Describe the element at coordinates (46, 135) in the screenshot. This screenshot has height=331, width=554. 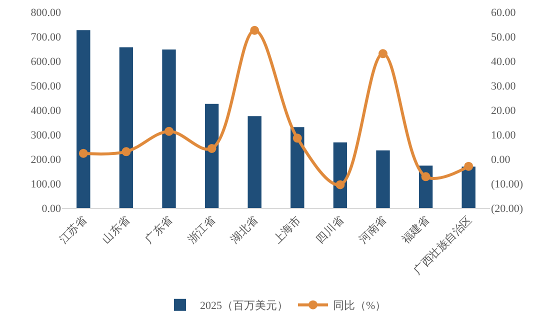
I see `y-tick-label: 300.00` at that location.